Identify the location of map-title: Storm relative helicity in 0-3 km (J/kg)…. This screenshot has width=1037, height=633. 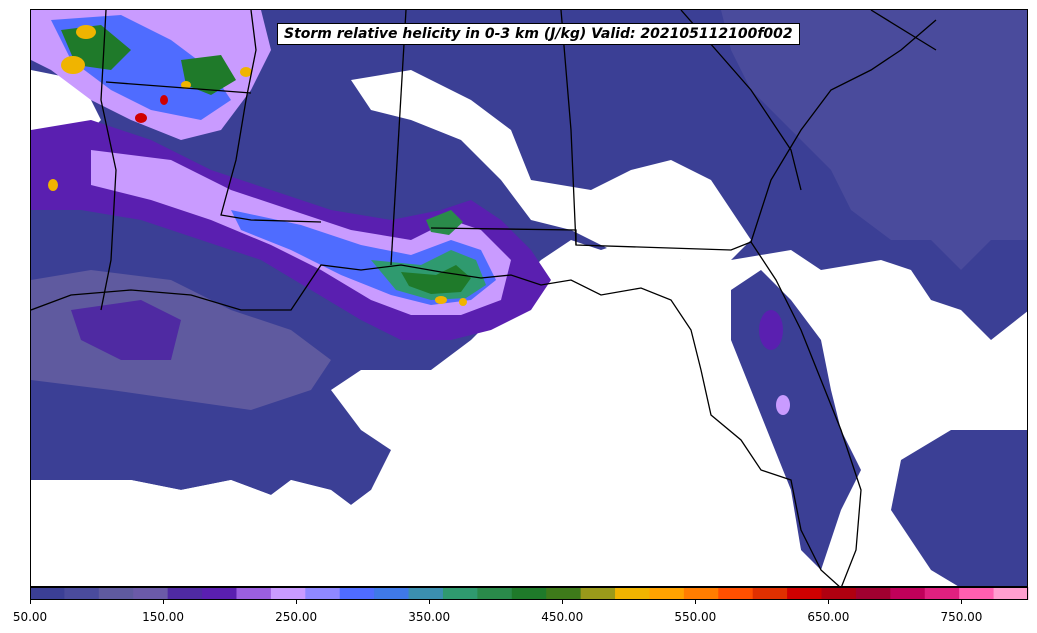
(538, 34).